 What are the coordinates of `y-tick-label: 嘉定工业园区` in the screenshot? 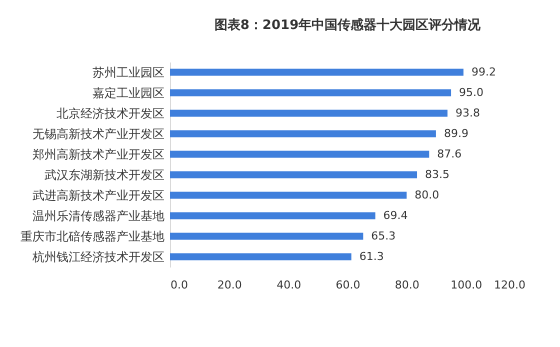 It's located at (128, 93).